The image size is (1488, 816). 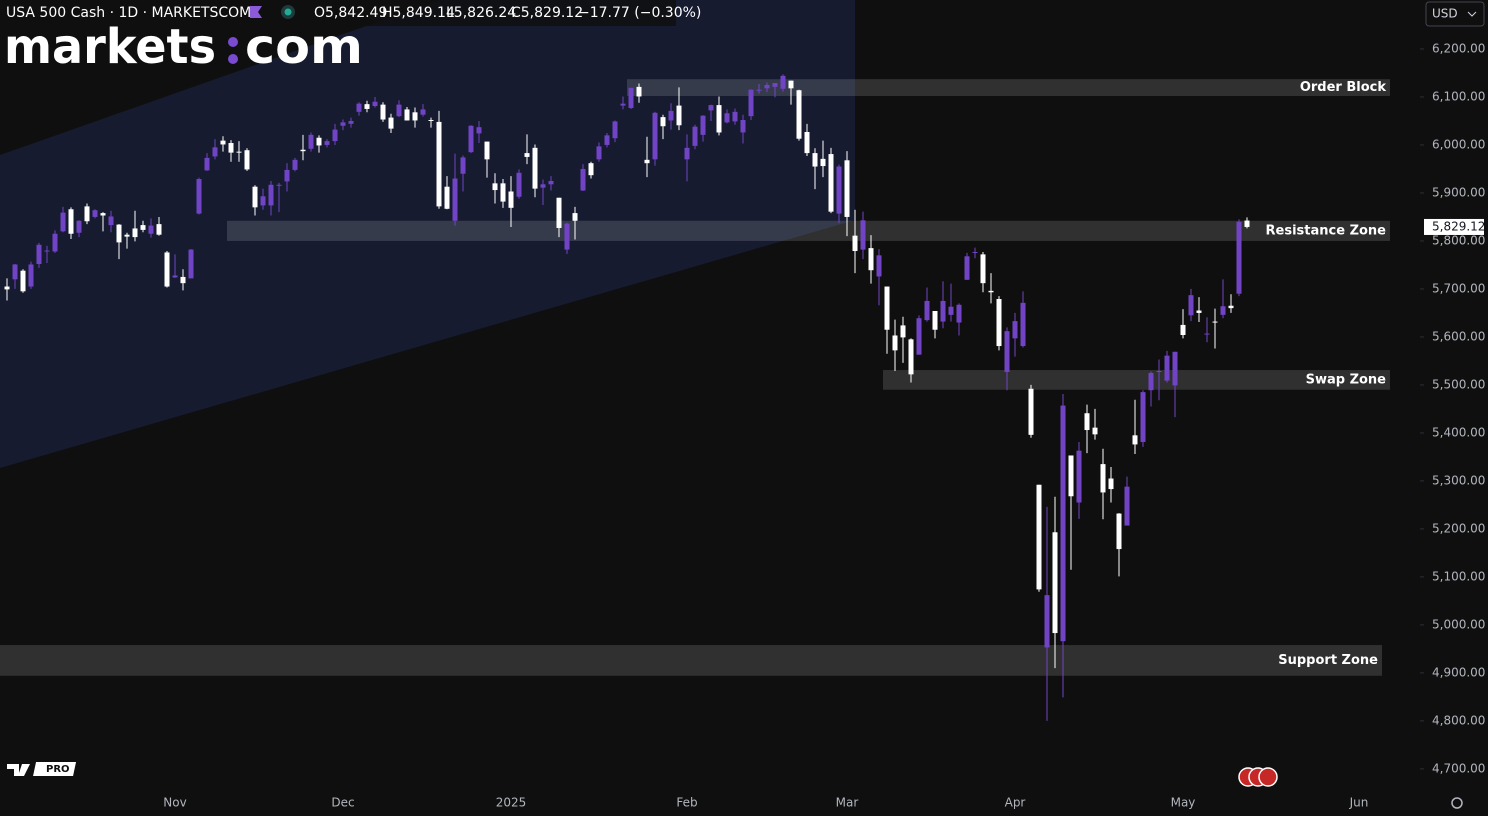 What do you see at coordinates (1458, 288) in the screenshot?
I see `y-tick-label: 5,700.00` at bounding box center [1458, 288].